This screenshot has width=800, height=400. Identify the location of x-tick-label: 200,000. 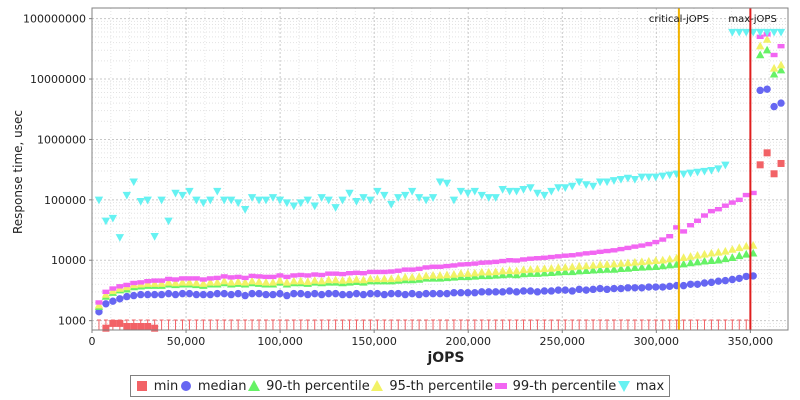
(468, 341).